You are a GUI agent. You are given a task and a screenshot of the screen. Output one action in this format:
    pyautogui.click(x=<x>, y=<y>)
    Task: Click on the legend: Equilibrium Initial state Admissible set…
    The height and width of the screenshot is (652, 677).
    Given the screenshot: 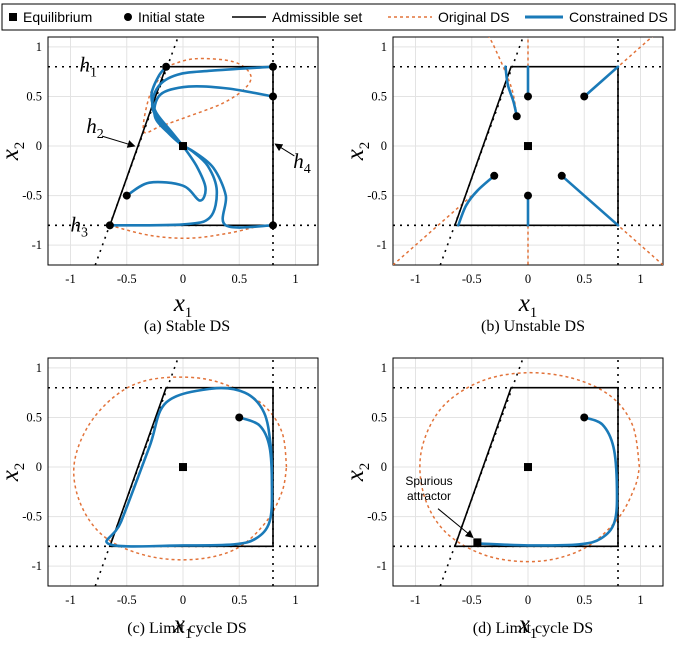 What is the action you would take?
    pyautogui.click(x=338, y=17)
    